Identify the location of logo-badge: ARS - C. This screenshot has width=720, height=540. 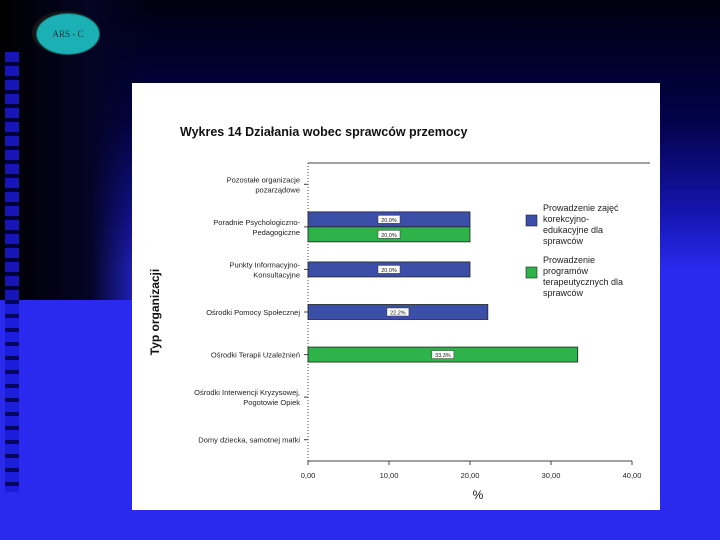
(68, 34).